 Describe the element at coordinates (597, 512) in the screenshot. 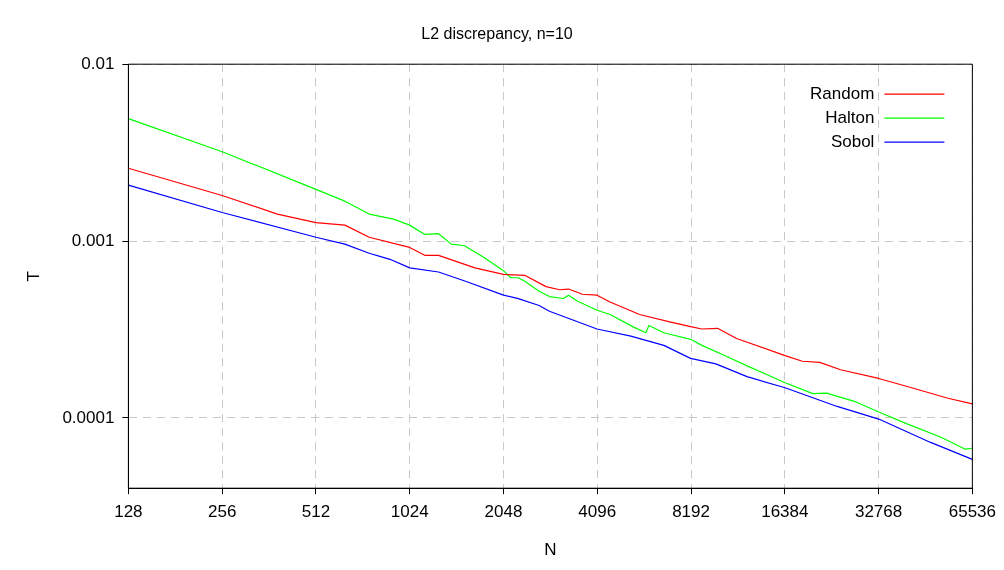

I see `x-tick-label: 4096` at that location.